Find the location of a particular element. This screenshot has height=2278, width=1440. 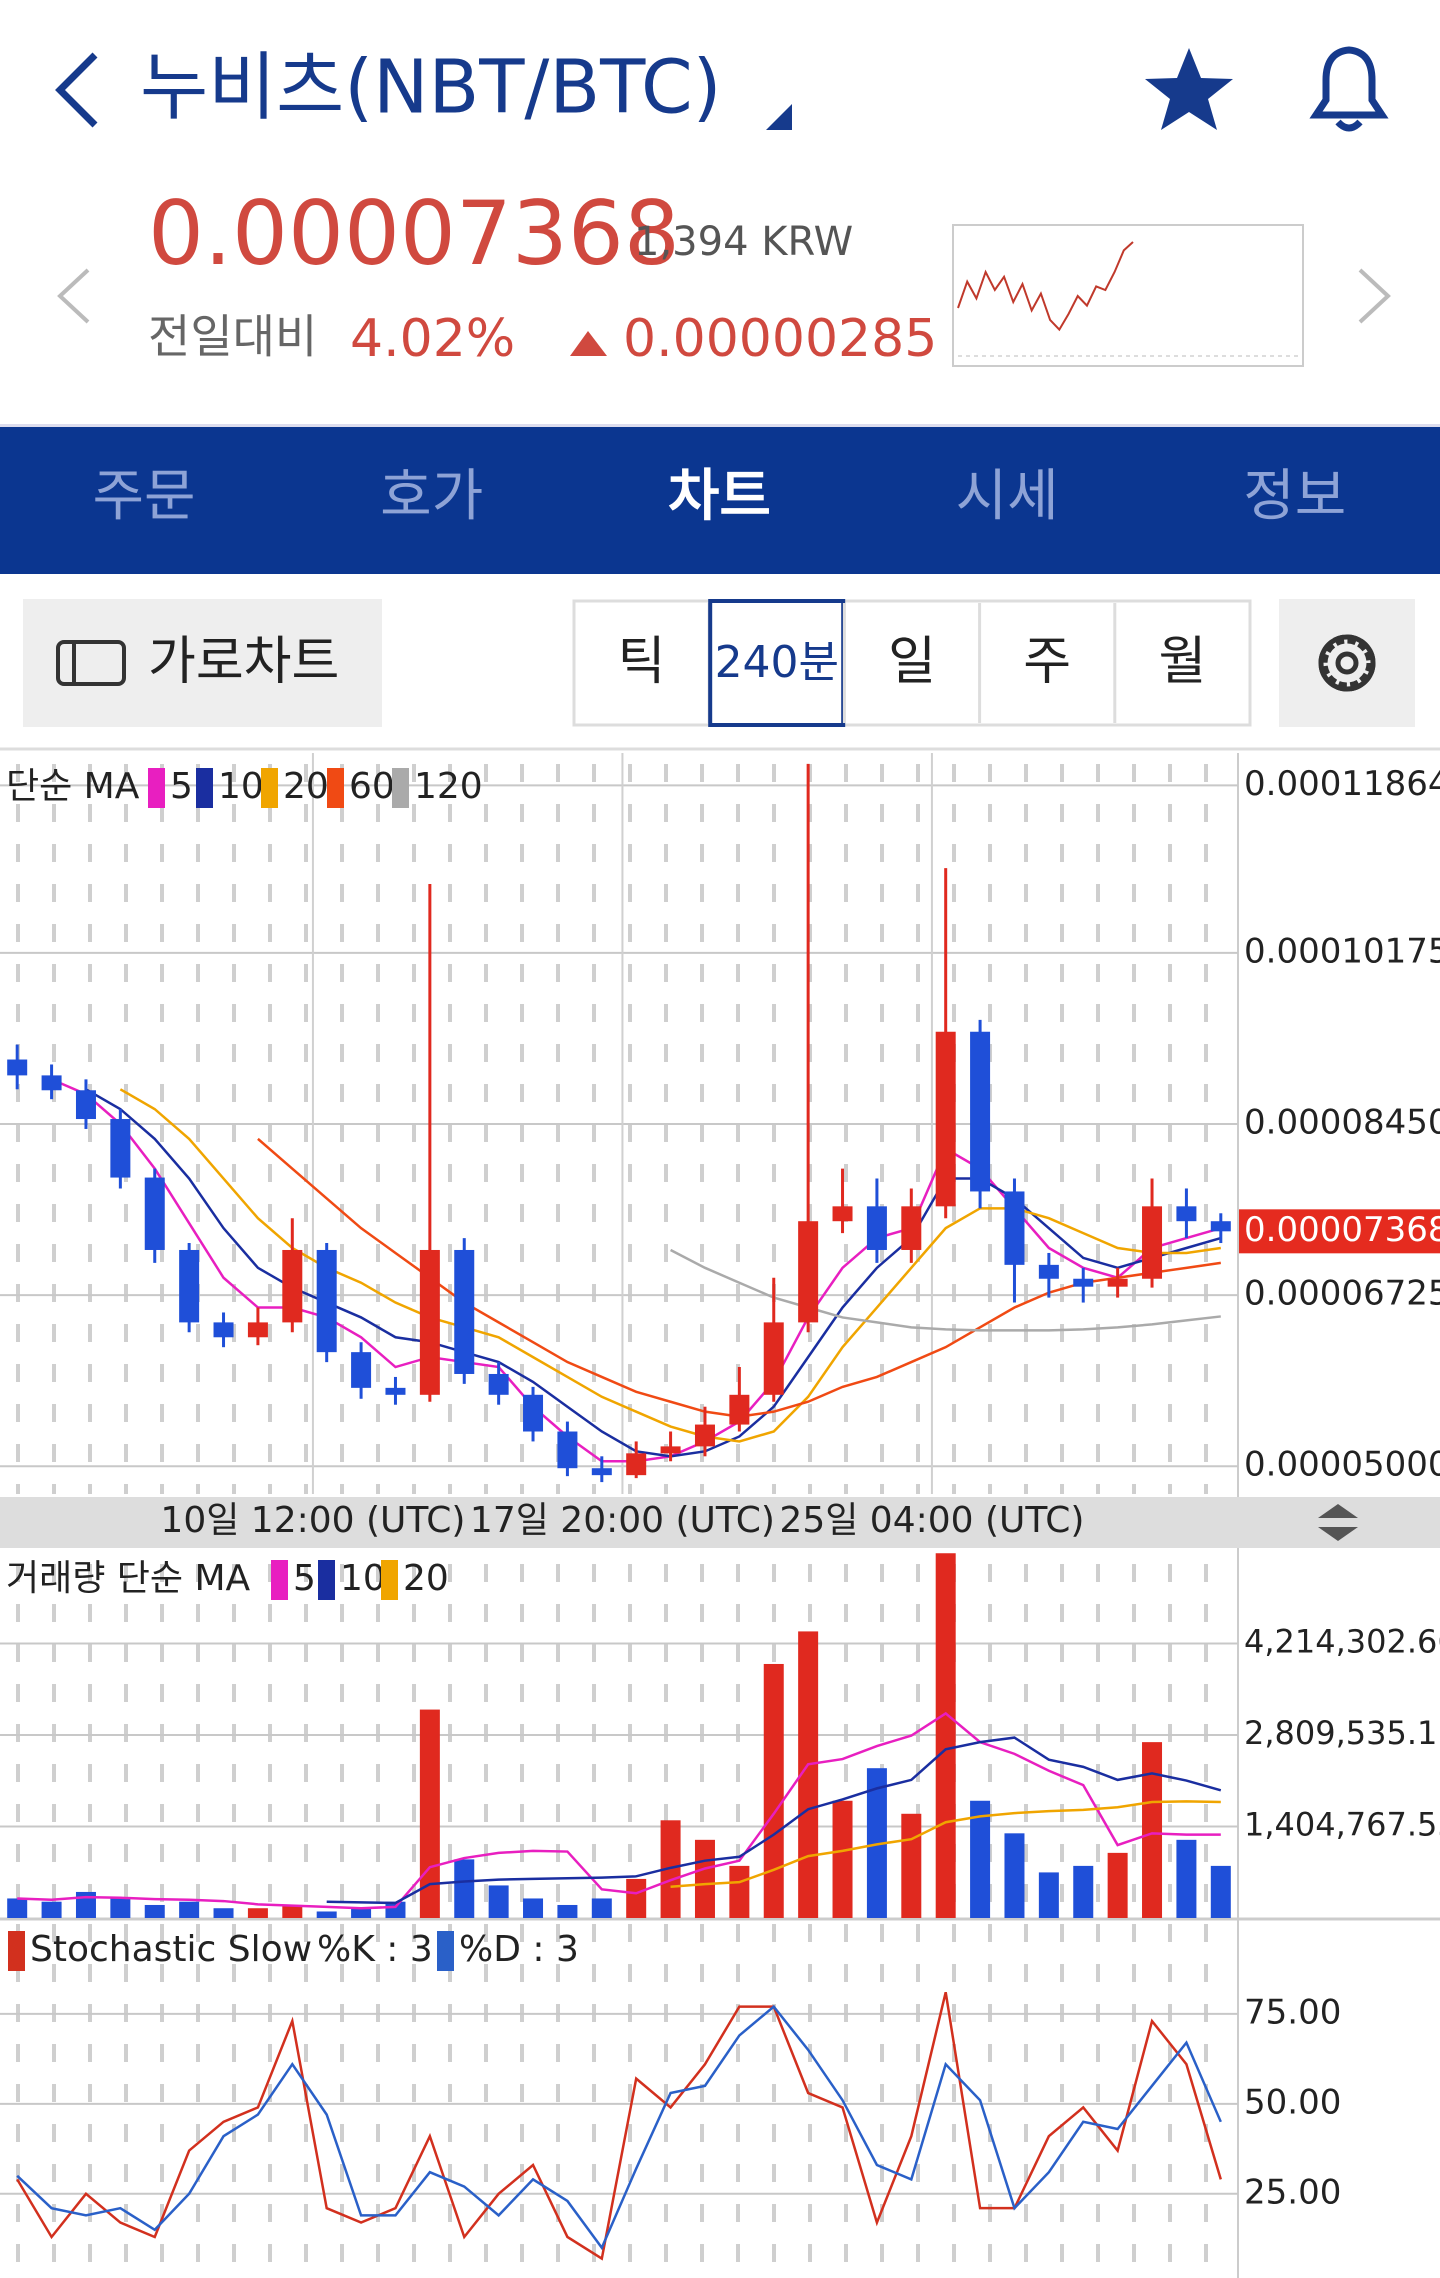

landscape-label: 가로차트 is located at coordinates (243, 662).